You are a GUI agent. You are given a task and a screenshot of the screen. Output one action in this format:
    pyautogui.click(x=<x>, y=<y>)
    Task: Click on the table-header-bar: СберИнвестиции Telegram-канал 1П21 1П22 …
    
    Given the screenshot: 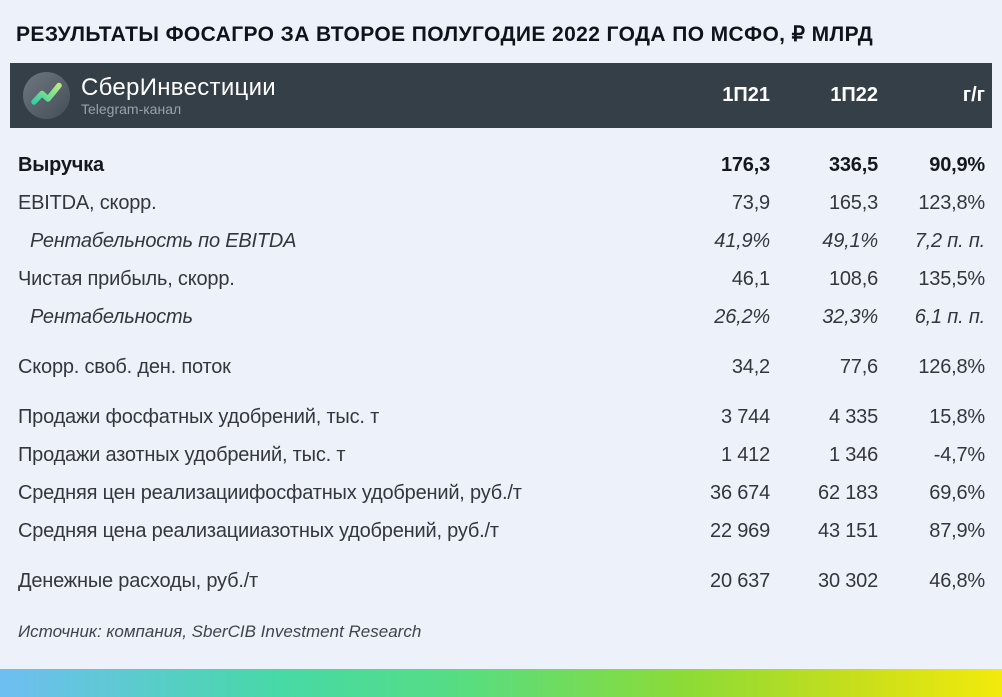 What is the action you would take?
    pyautogui.click(x=501, y=95)
    